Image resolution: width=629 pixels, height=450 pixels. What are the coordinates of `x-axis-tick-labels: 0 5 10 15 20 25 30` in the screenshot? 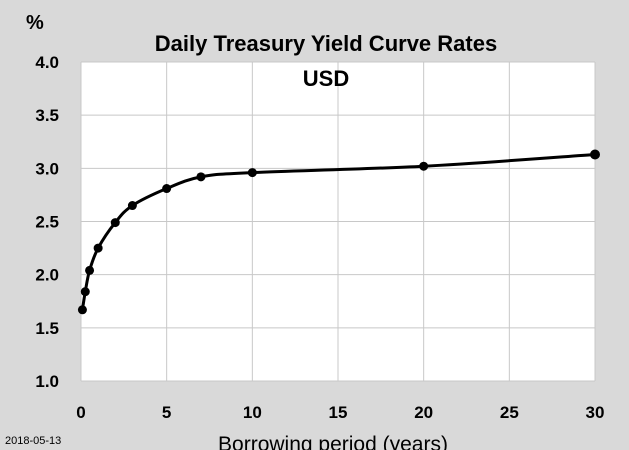 It's located at (340, 412).